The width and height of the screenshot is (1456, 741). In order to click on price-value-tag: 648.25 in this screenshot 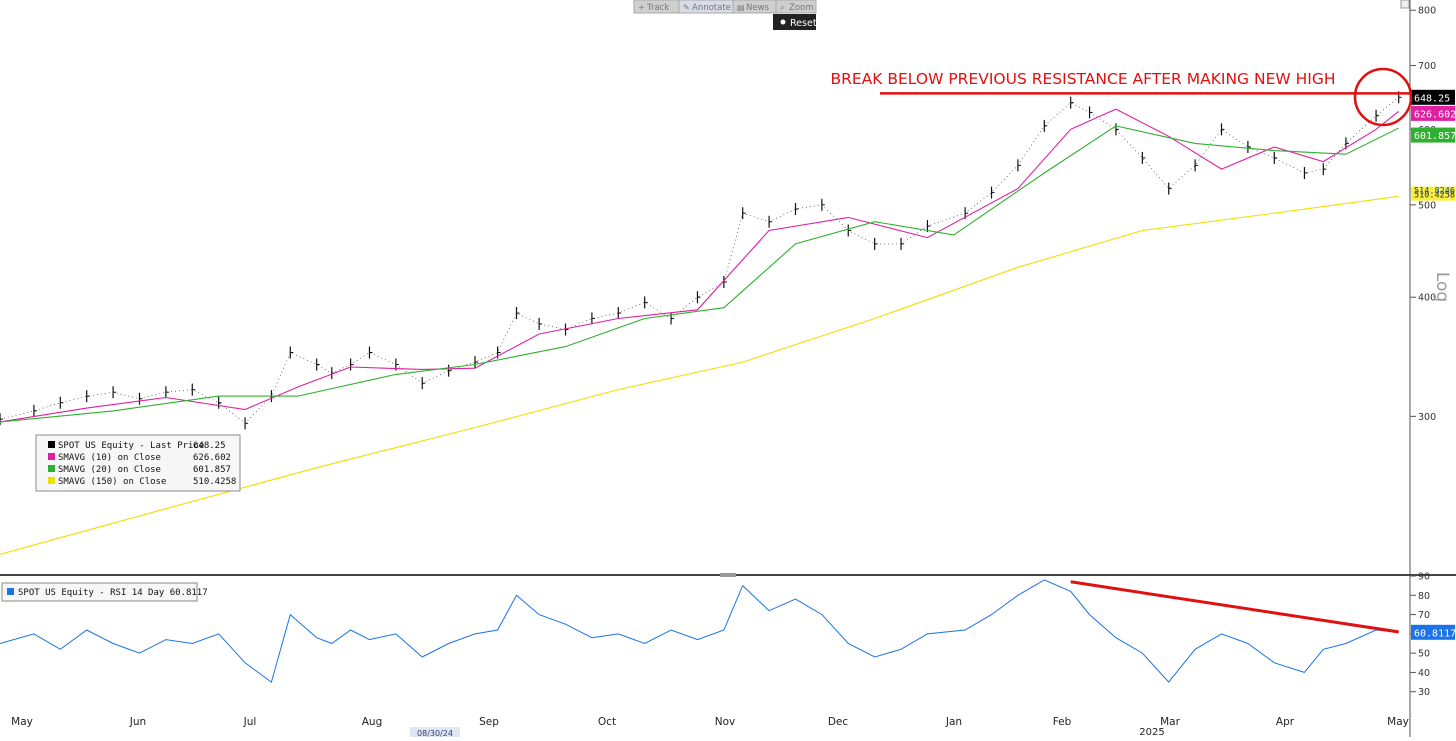, I will do `click(1432, 98)`.